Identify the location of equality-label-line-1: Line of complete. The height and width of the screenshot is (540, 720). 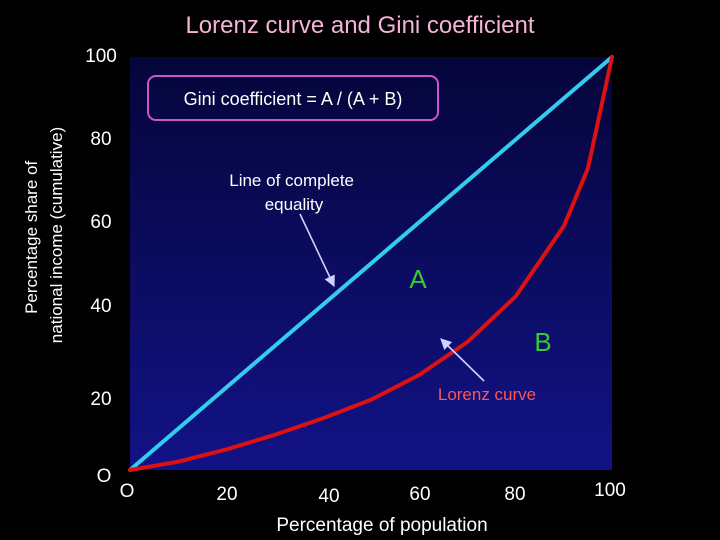
(291, 180).